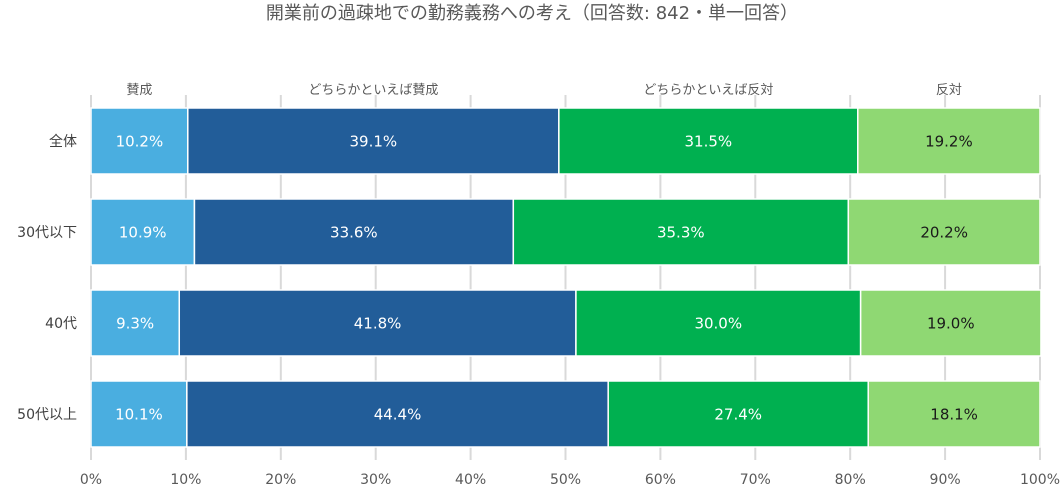  I want to click on data-label: 10.9%, so click(143, 233).